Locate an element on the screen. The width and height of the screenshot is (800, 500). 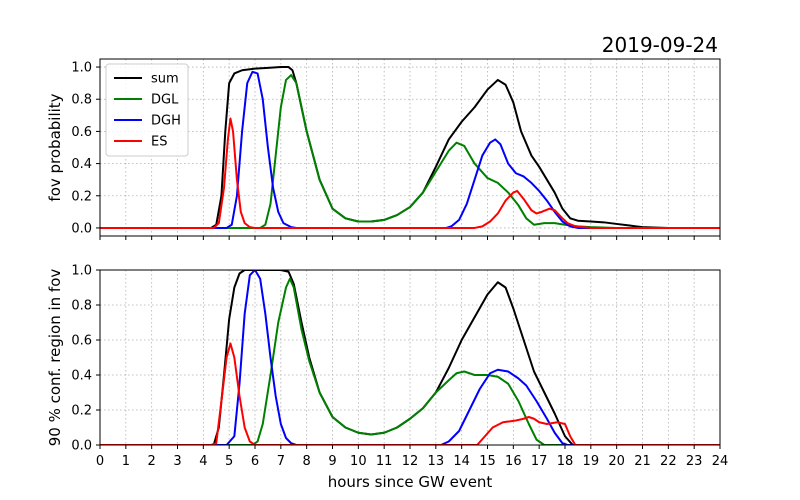
x-tick-label: 3 is located at coordinates (177, 461).